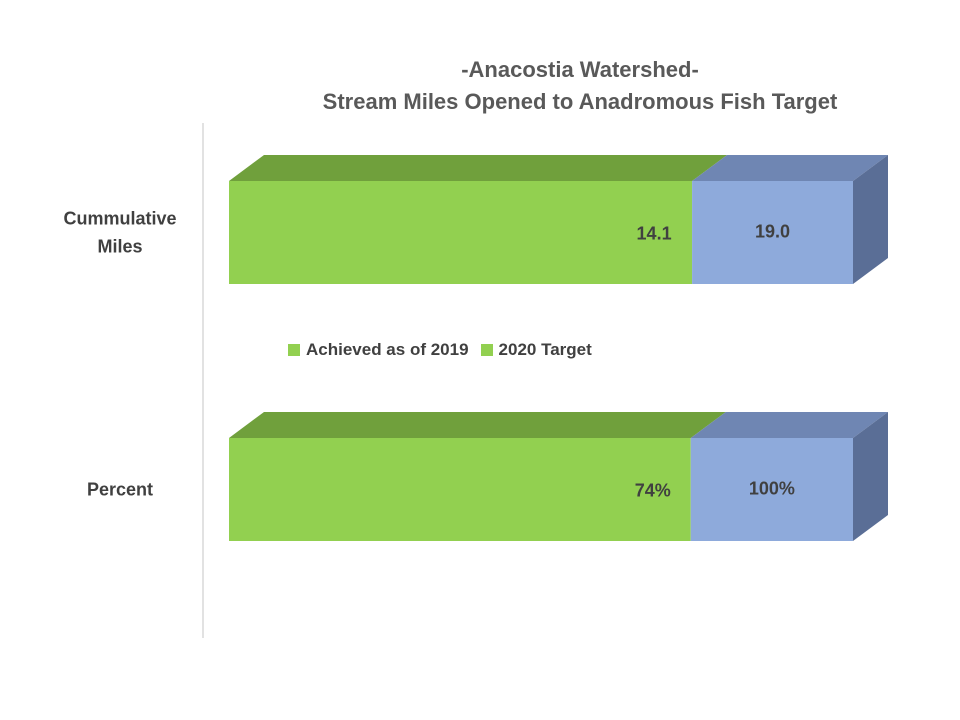 The image size is (960, 720). Describe the element at coordinates (119, 247) in the screenshot. I see `category-label: Miles` at that location.